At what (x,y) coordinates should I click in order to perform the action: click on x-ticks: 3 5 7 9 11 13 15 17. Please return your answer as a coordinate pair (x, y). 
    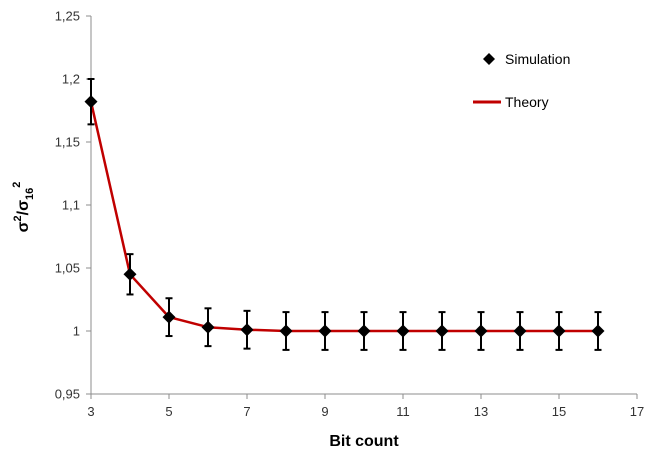
    Looking at the image, I should click on (365, 406).